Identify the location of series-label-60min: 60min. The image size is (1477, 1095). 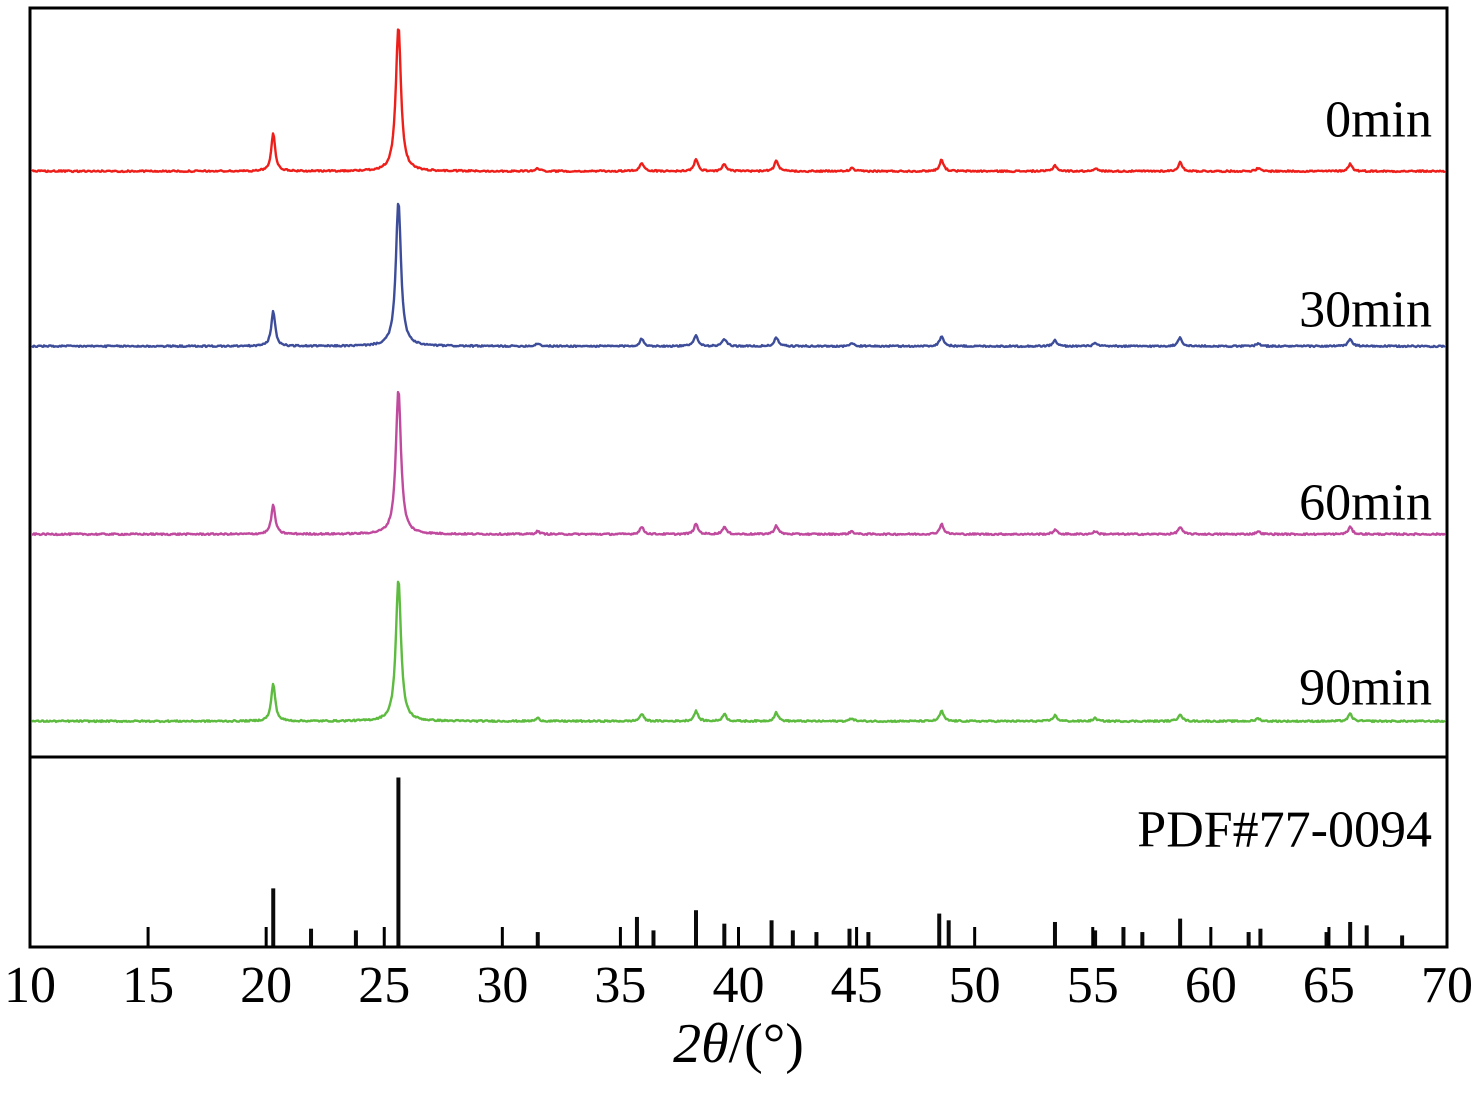
(1365, 503).